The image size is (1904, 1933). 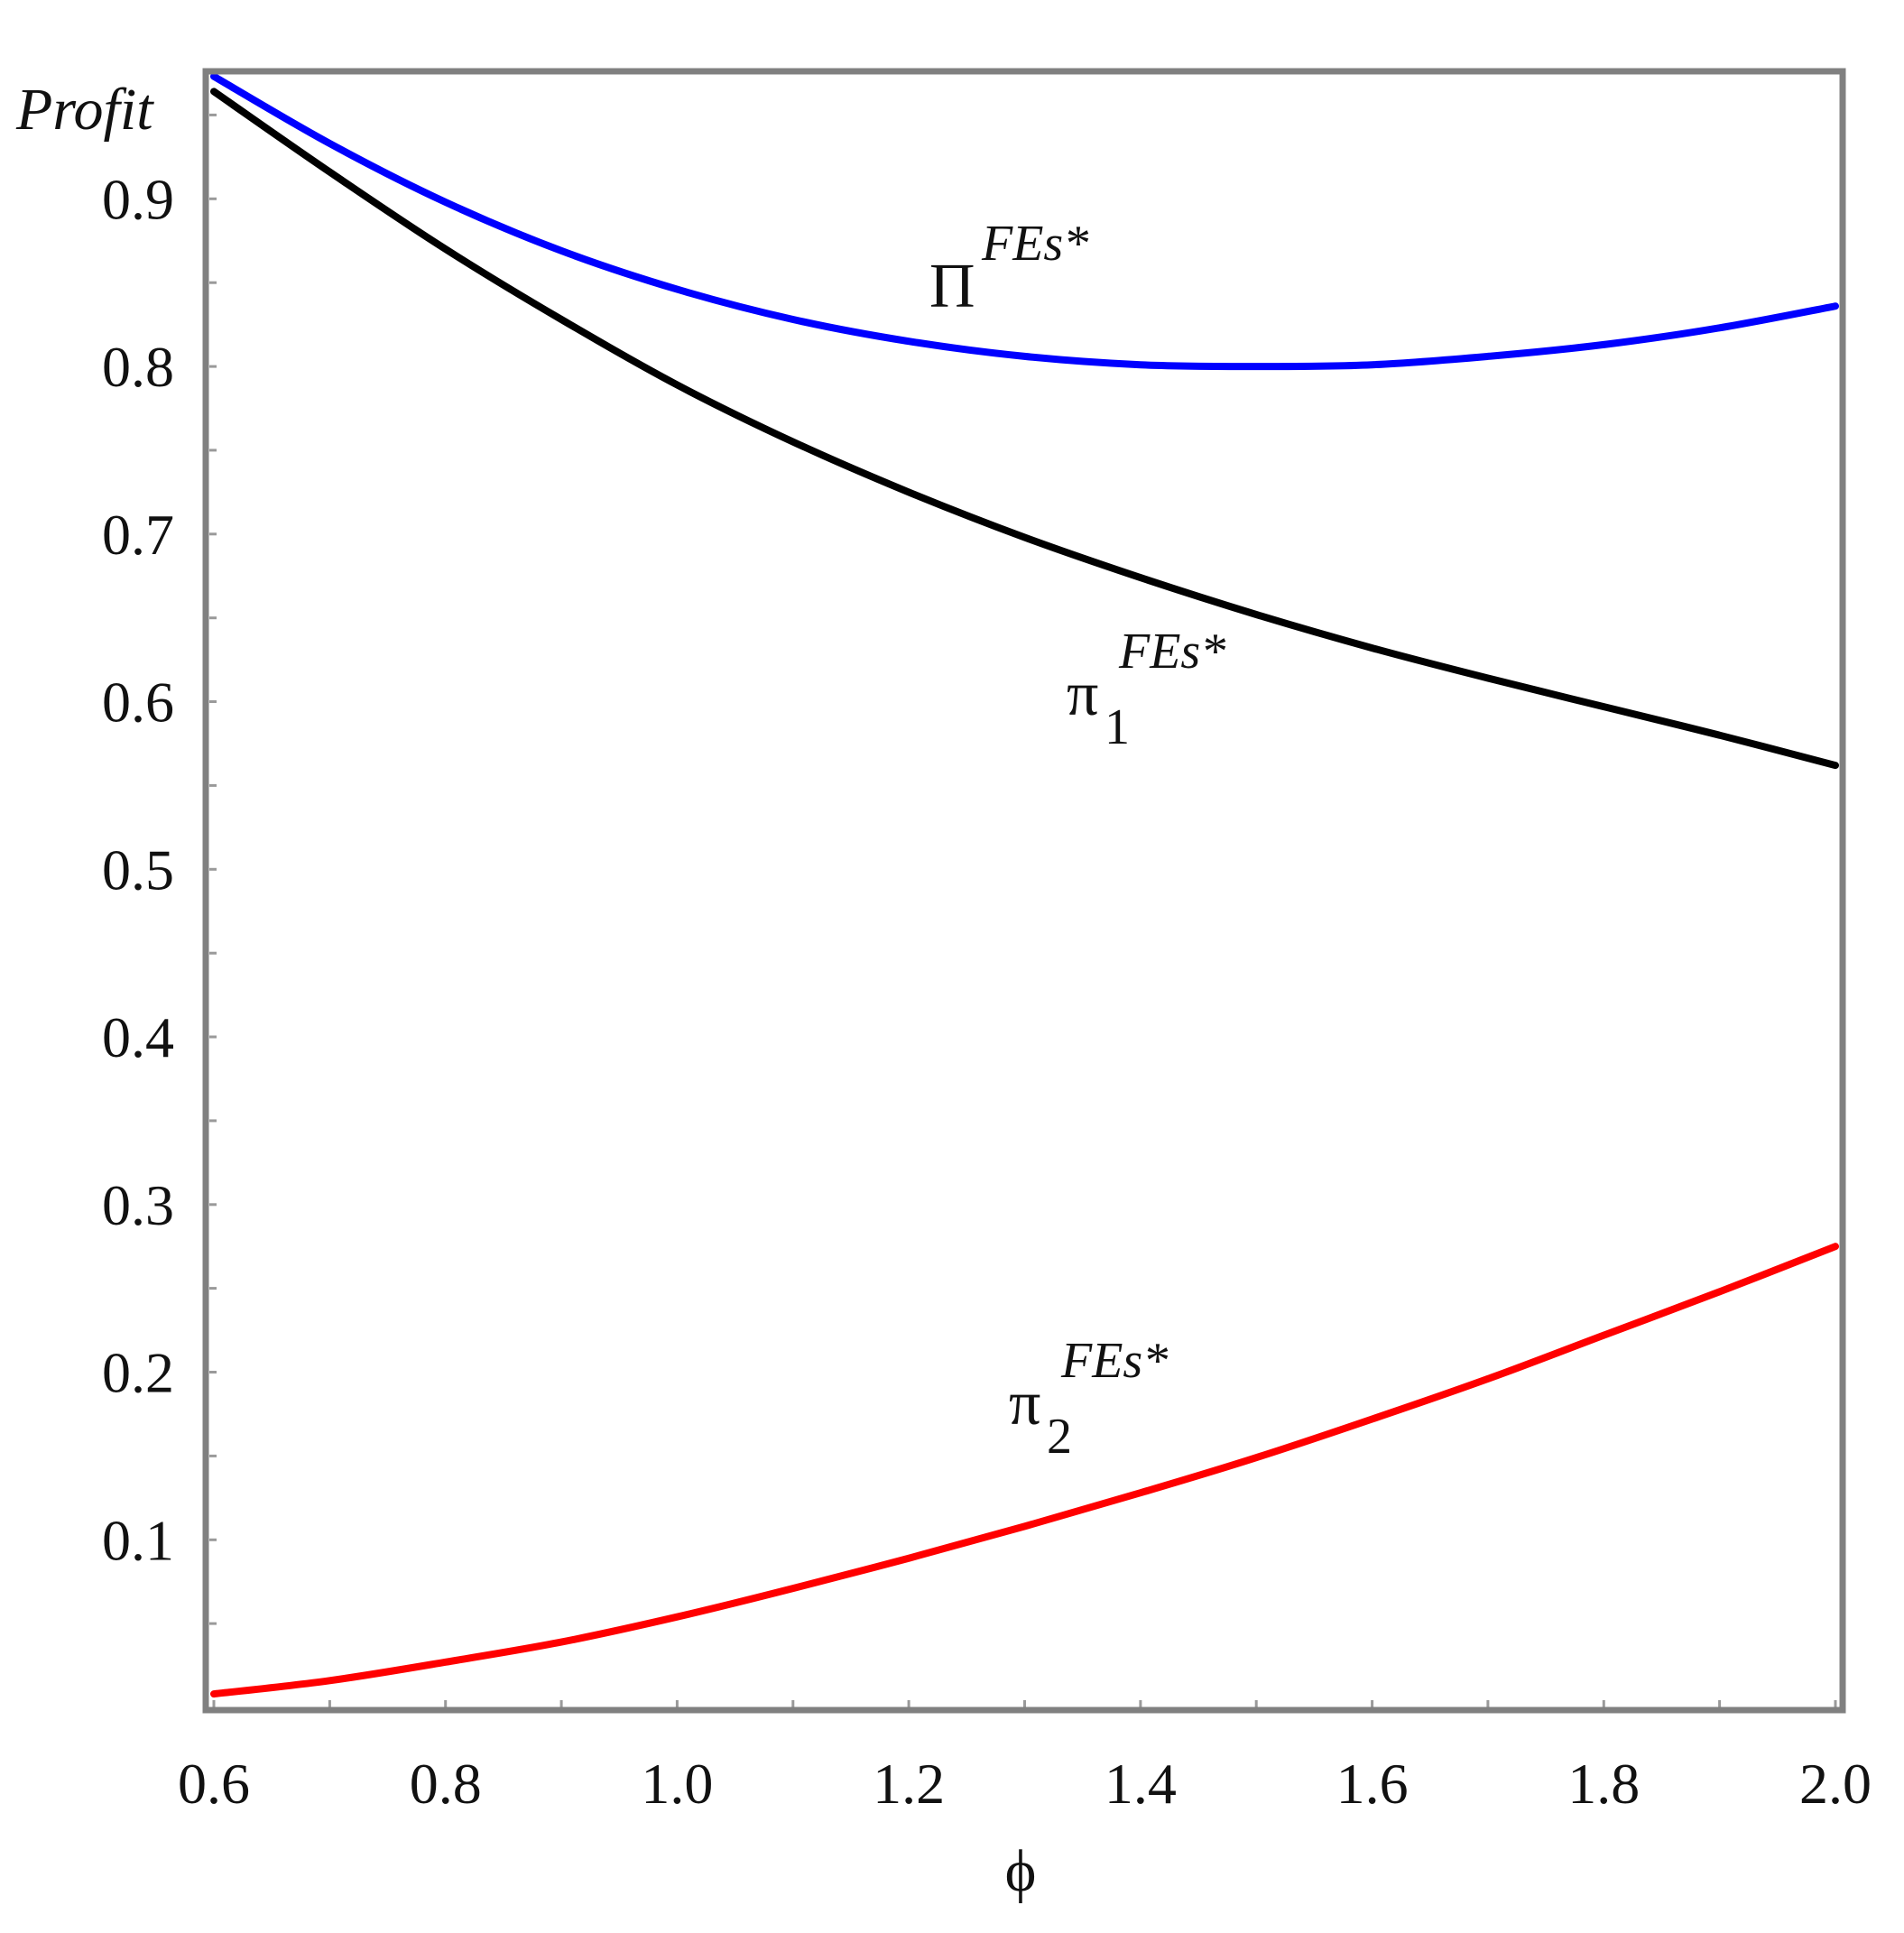 I want to click on x-tick-labels: 0.6 0.8 1.0 1.2 1.4 1.6 1.8 2.0, so click(x=1025, y=1784).